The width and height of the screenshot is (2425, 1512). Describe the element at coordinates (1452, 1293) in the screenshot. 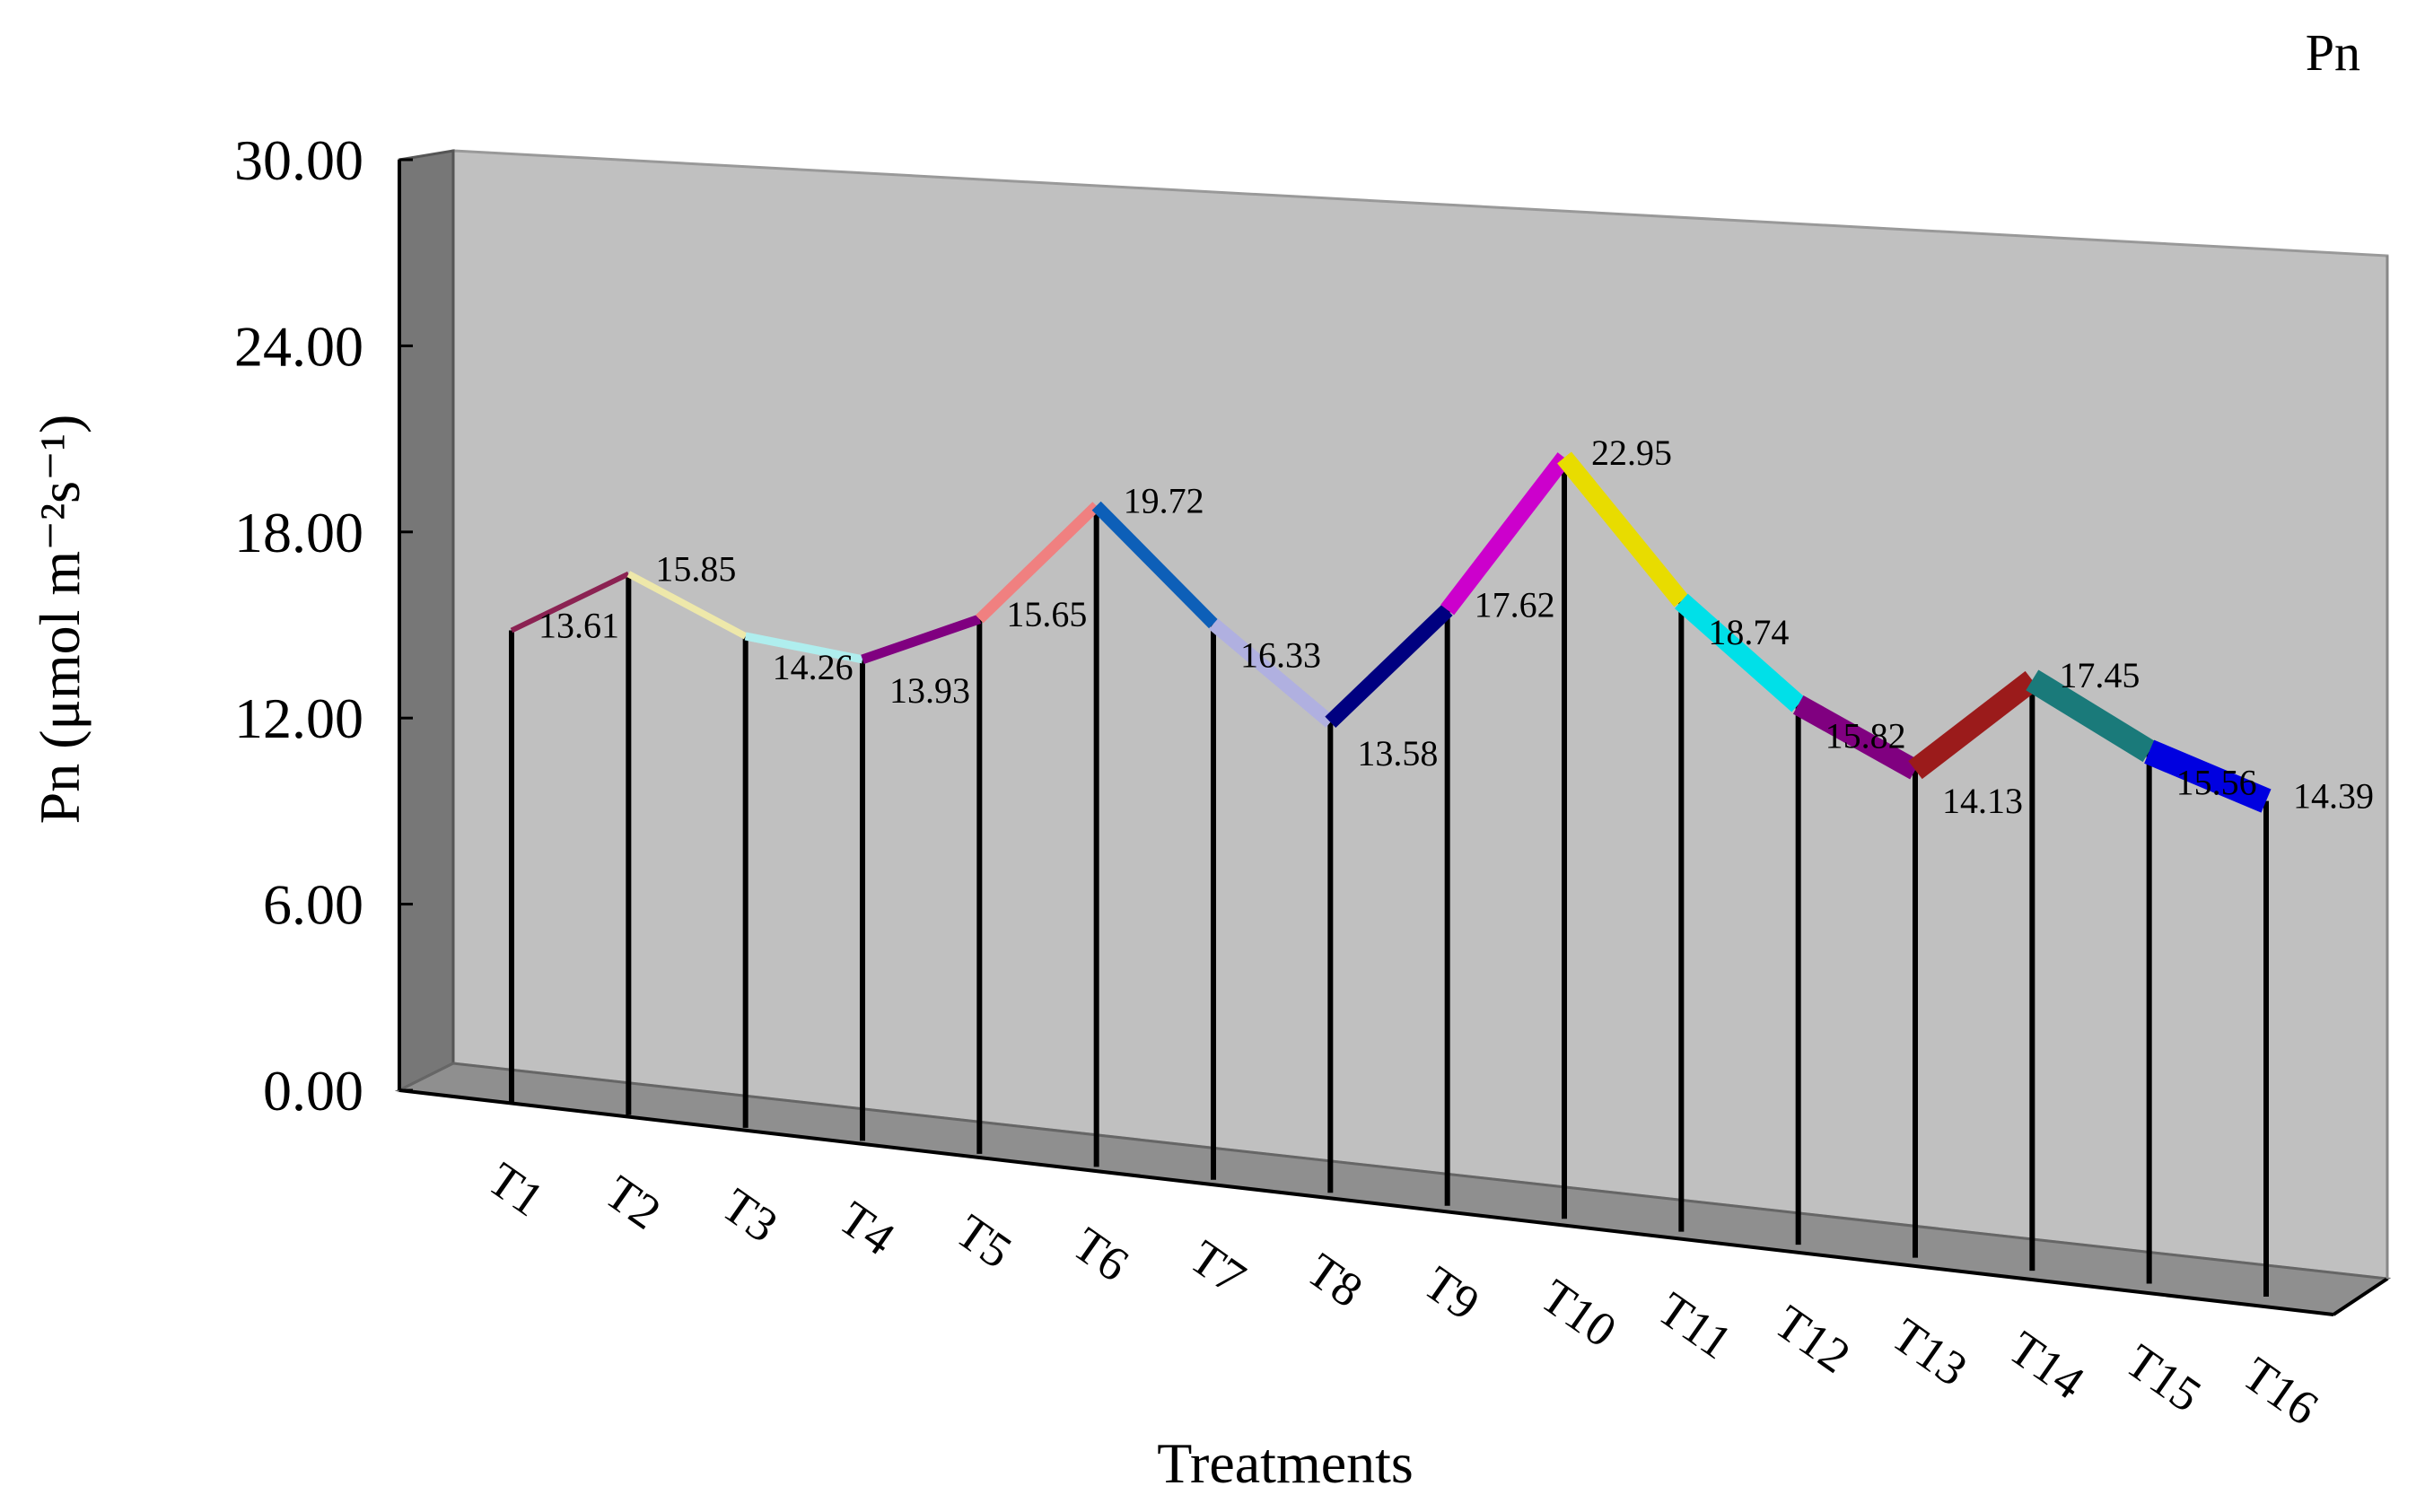

I see `x-tick-label: T9` at that location.